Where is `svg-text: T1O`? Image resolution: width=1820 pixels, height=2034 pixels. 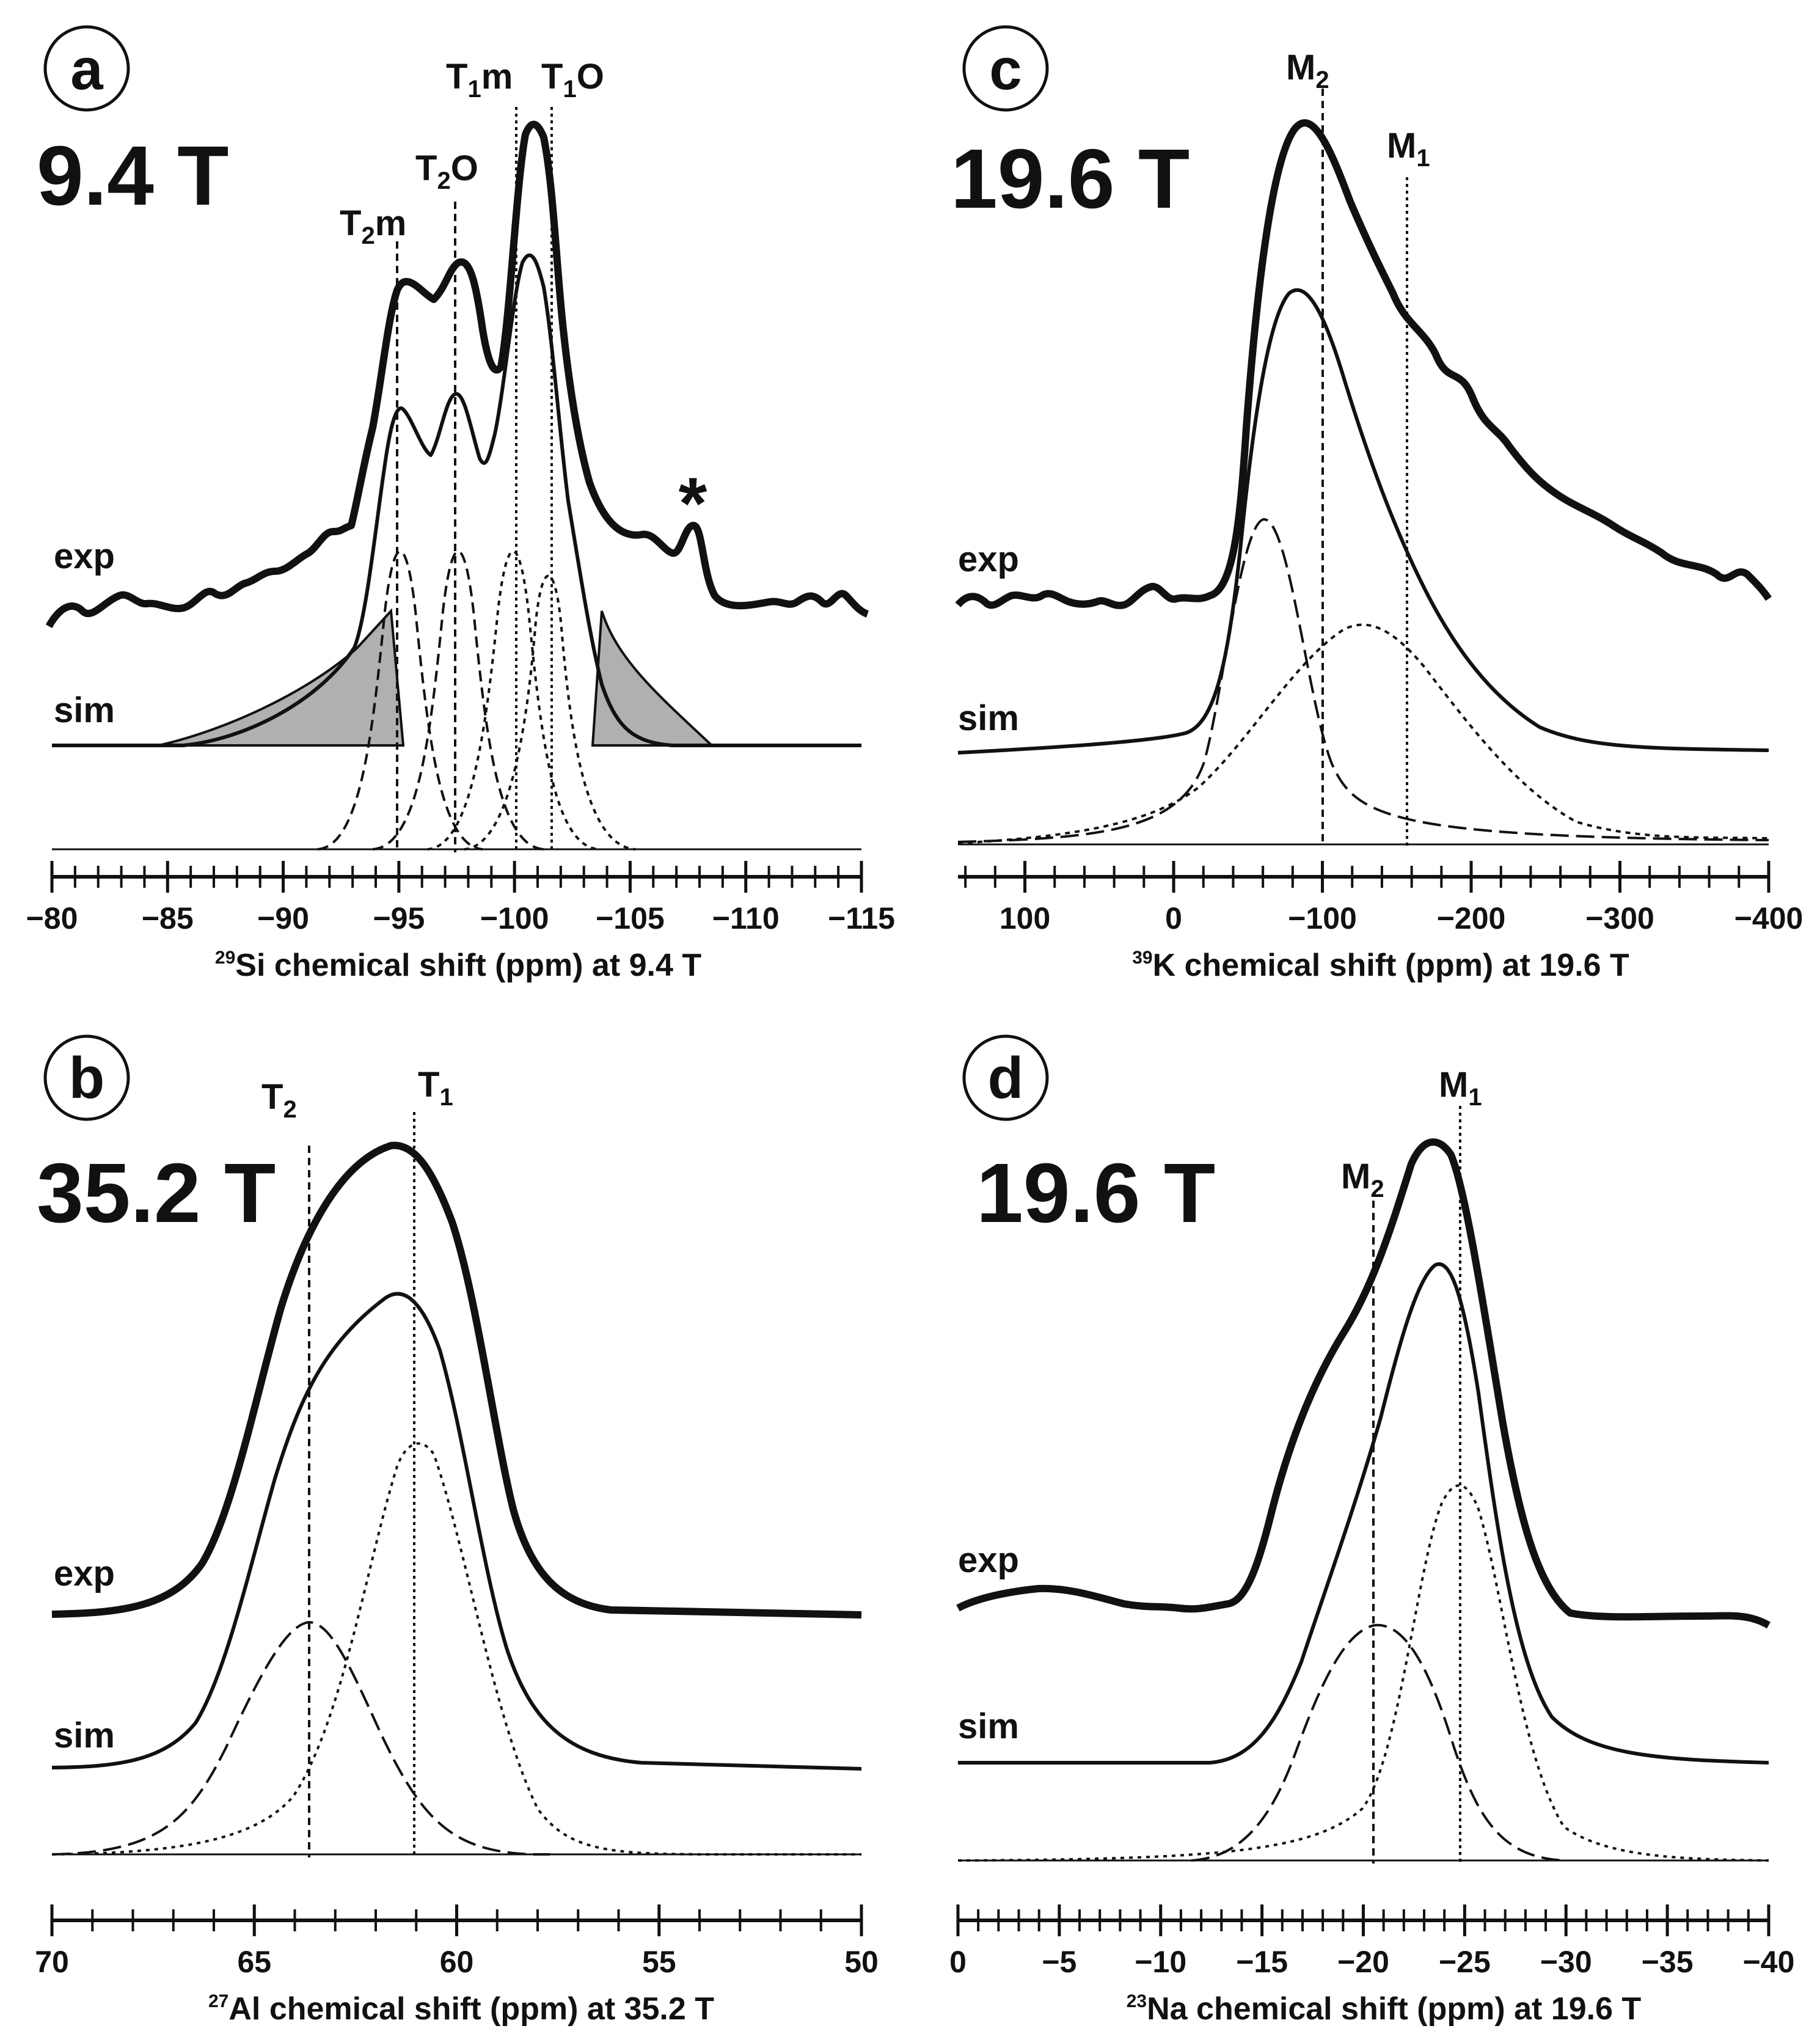
svg-text: T1O is located at coordinates (572, 80).